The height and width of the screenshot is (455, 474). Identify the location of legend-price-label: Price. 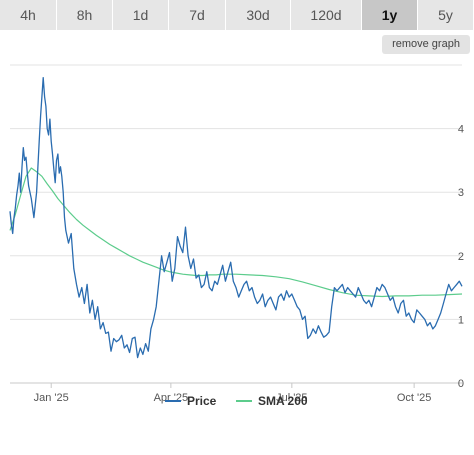
(202, 401).